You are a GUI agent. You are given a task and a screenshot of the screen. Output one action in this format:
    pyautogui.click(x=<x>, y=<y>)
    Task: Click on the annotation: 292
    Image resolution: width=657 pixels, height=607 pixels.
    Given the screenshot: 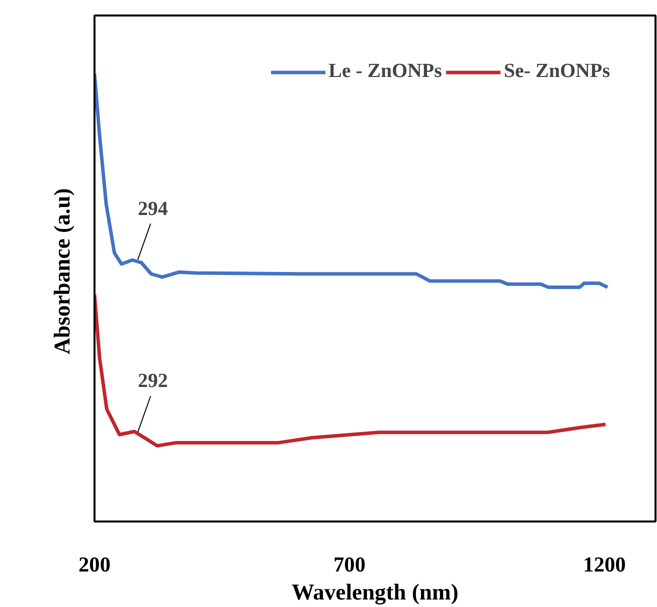 What is the action you would take?
    pyautogui.click(x=153, y=381)
    